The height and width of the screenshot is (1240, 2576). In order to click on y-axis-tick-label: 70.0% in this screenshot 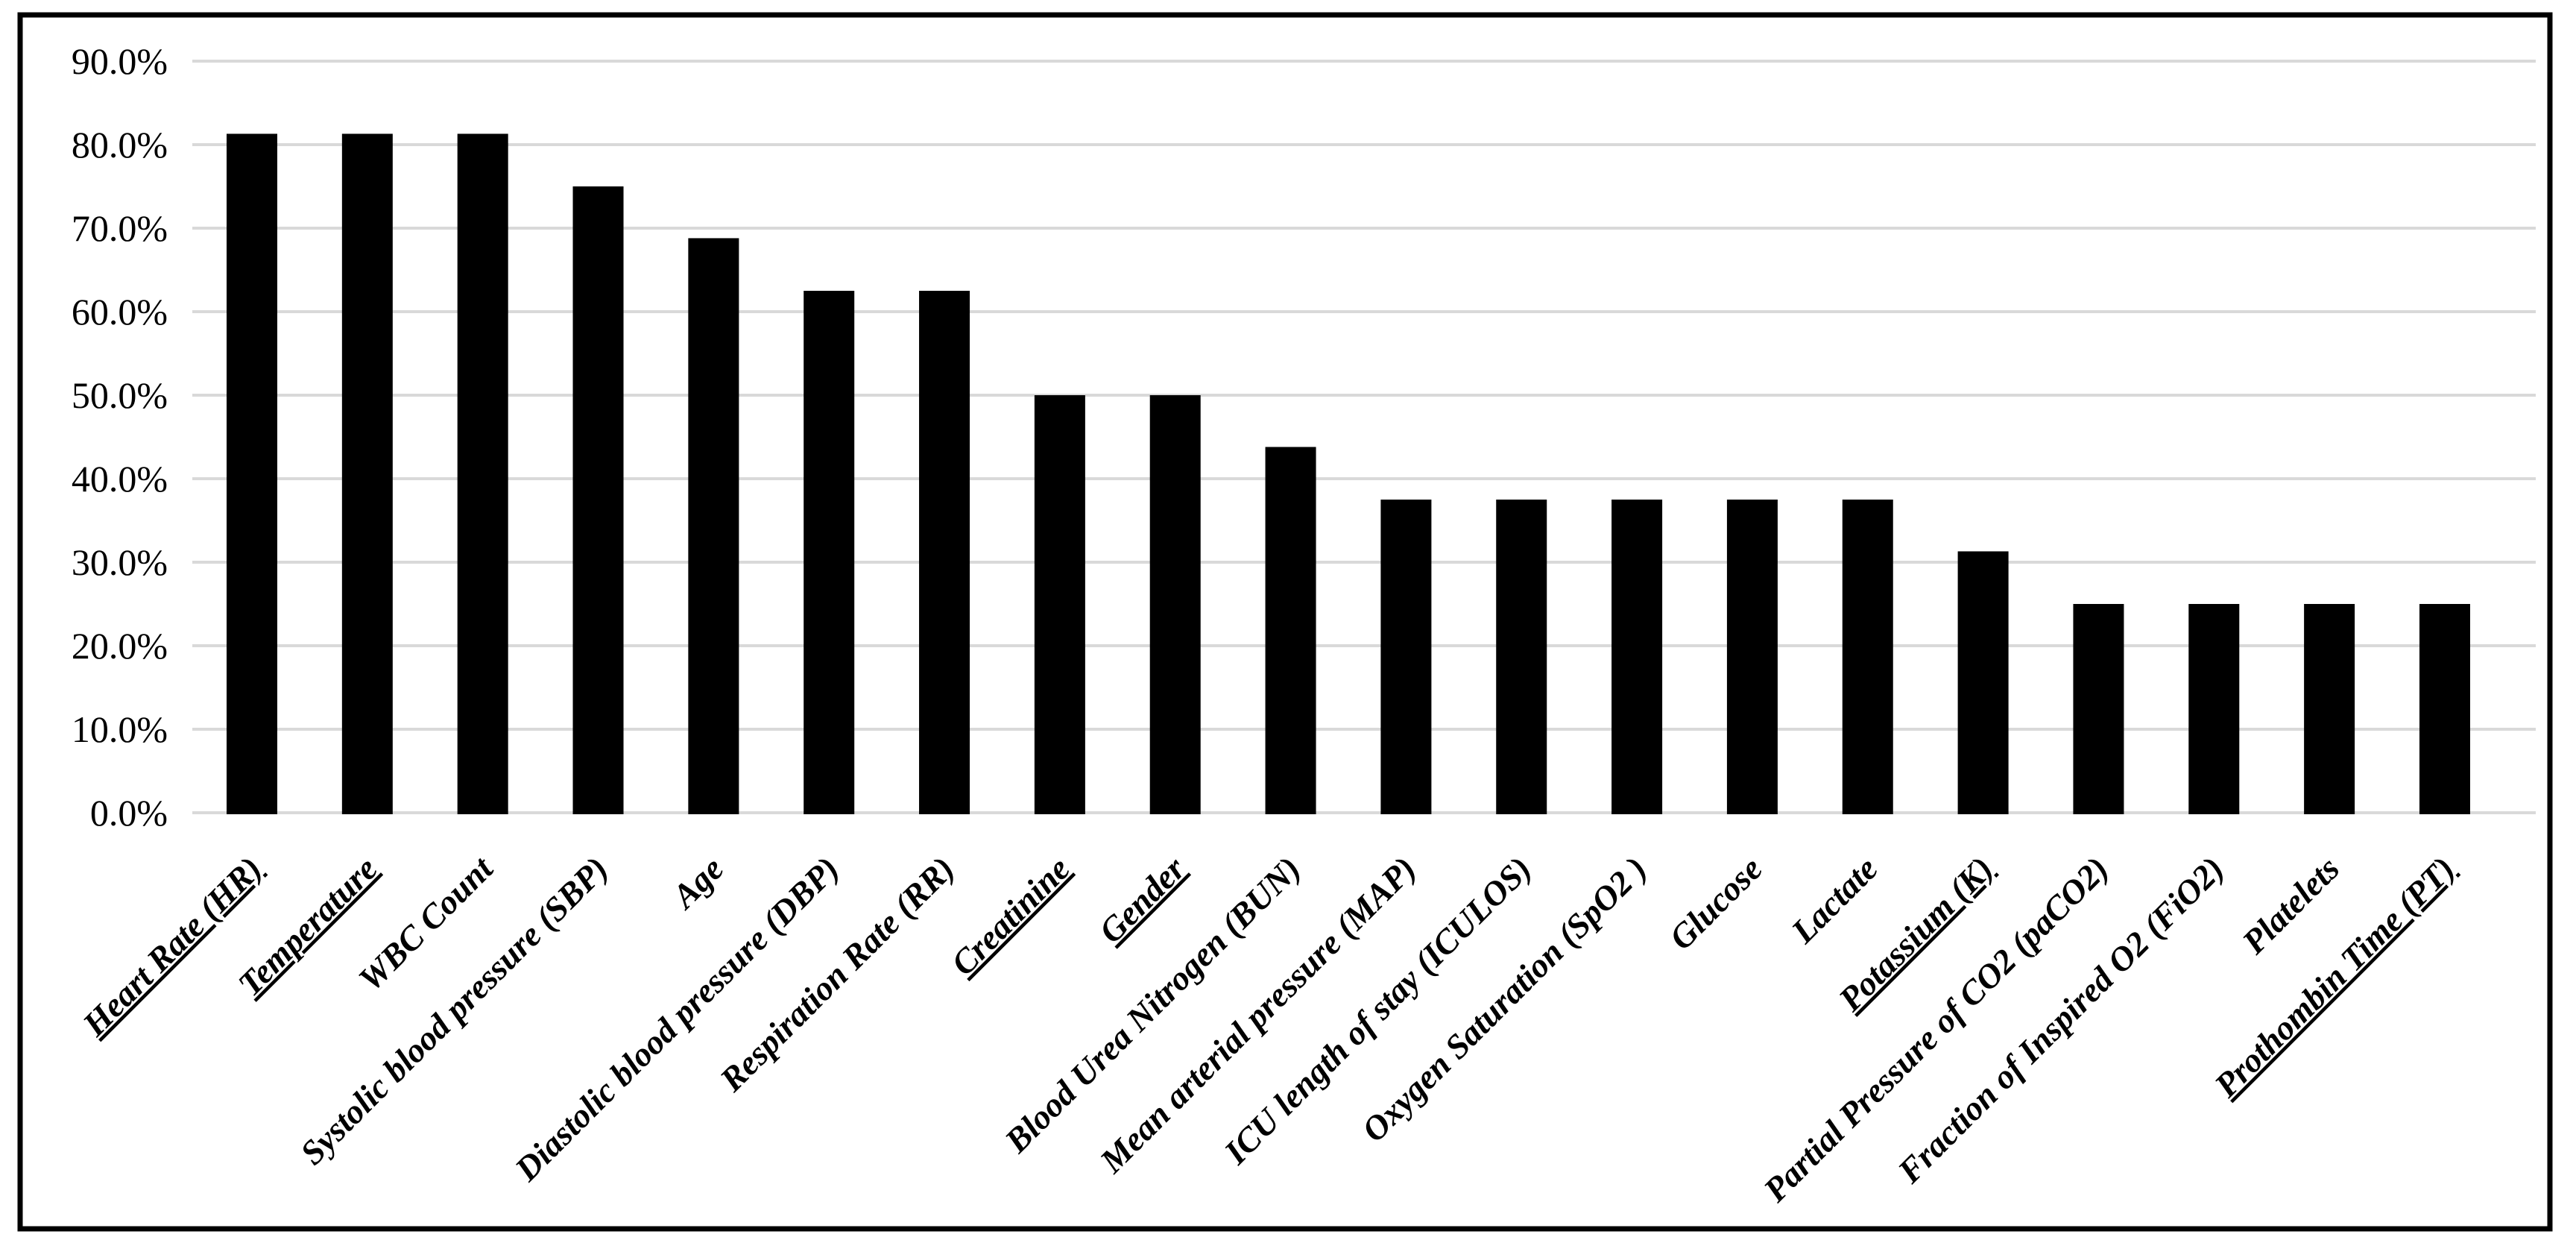, I will do `click(120, 228)`.